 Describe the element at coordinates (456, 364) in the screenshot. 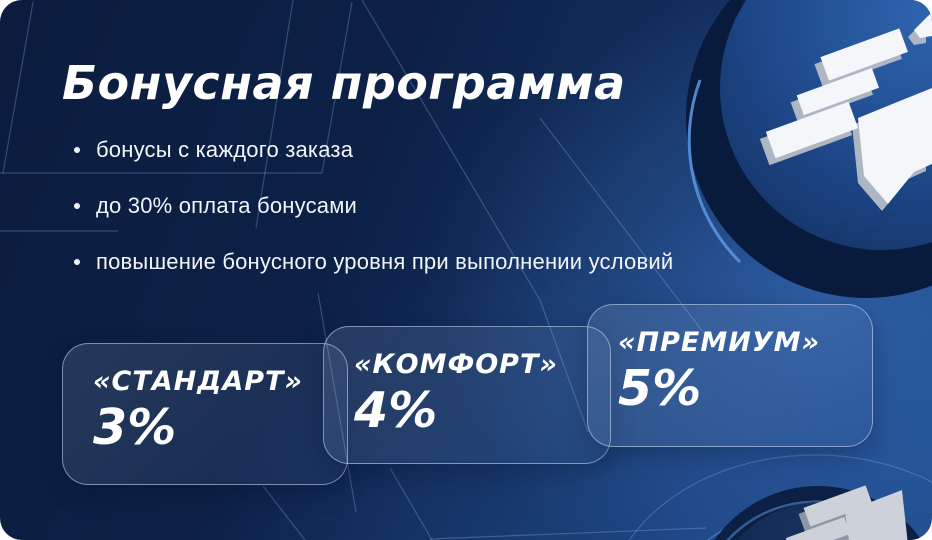

I see `tier-name: «КОМФОРТ»` at that location.